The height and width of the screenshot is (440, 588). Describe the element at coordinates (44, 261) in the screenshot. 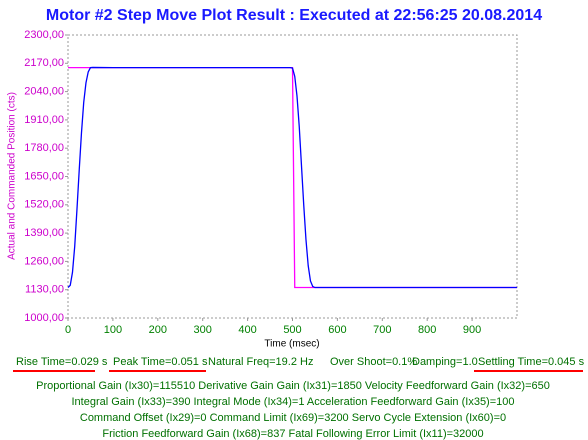

I see `y-tick-label: 1260,00` at that location.